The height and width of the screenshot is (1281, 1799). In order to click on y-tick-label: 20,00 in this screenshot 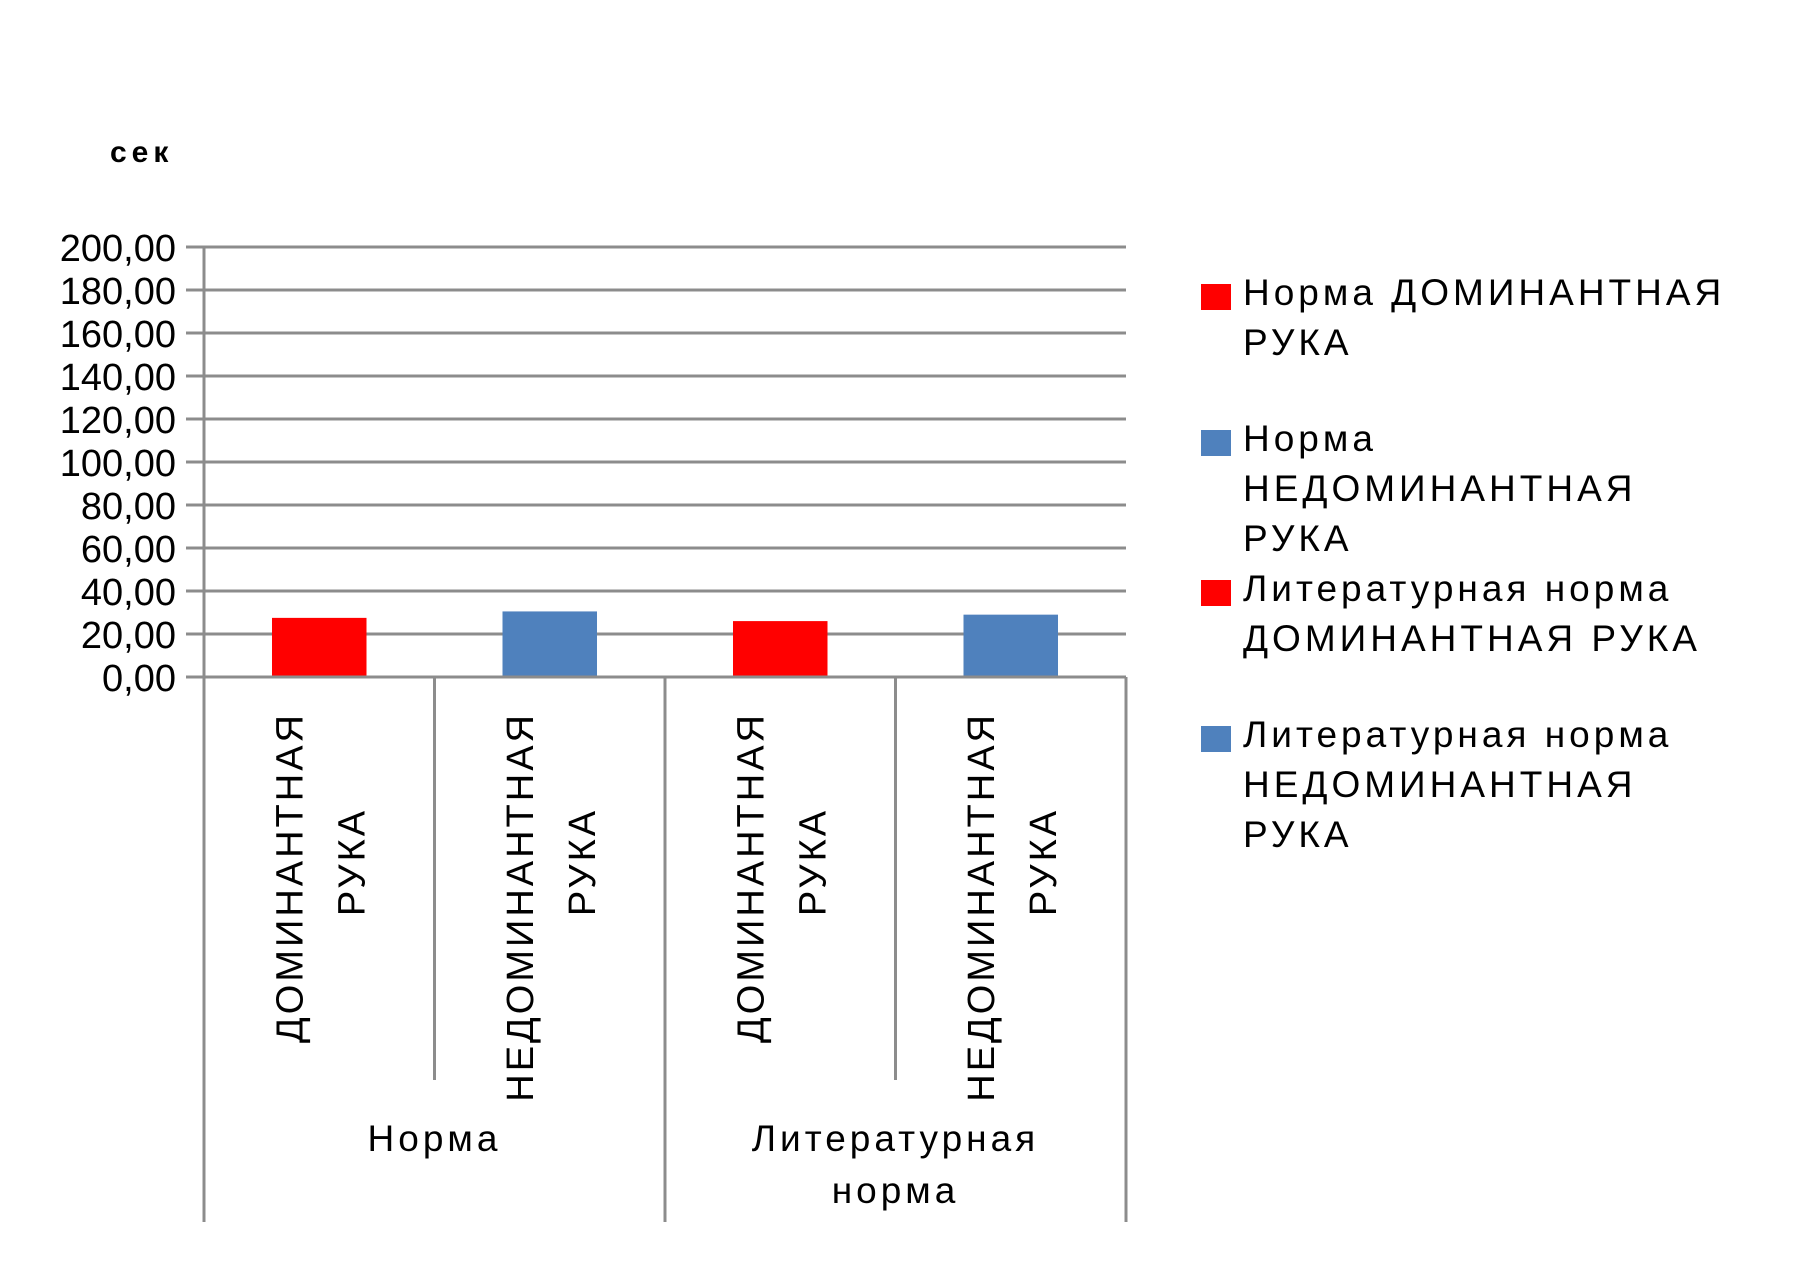, I will do `click(128, 636)`.